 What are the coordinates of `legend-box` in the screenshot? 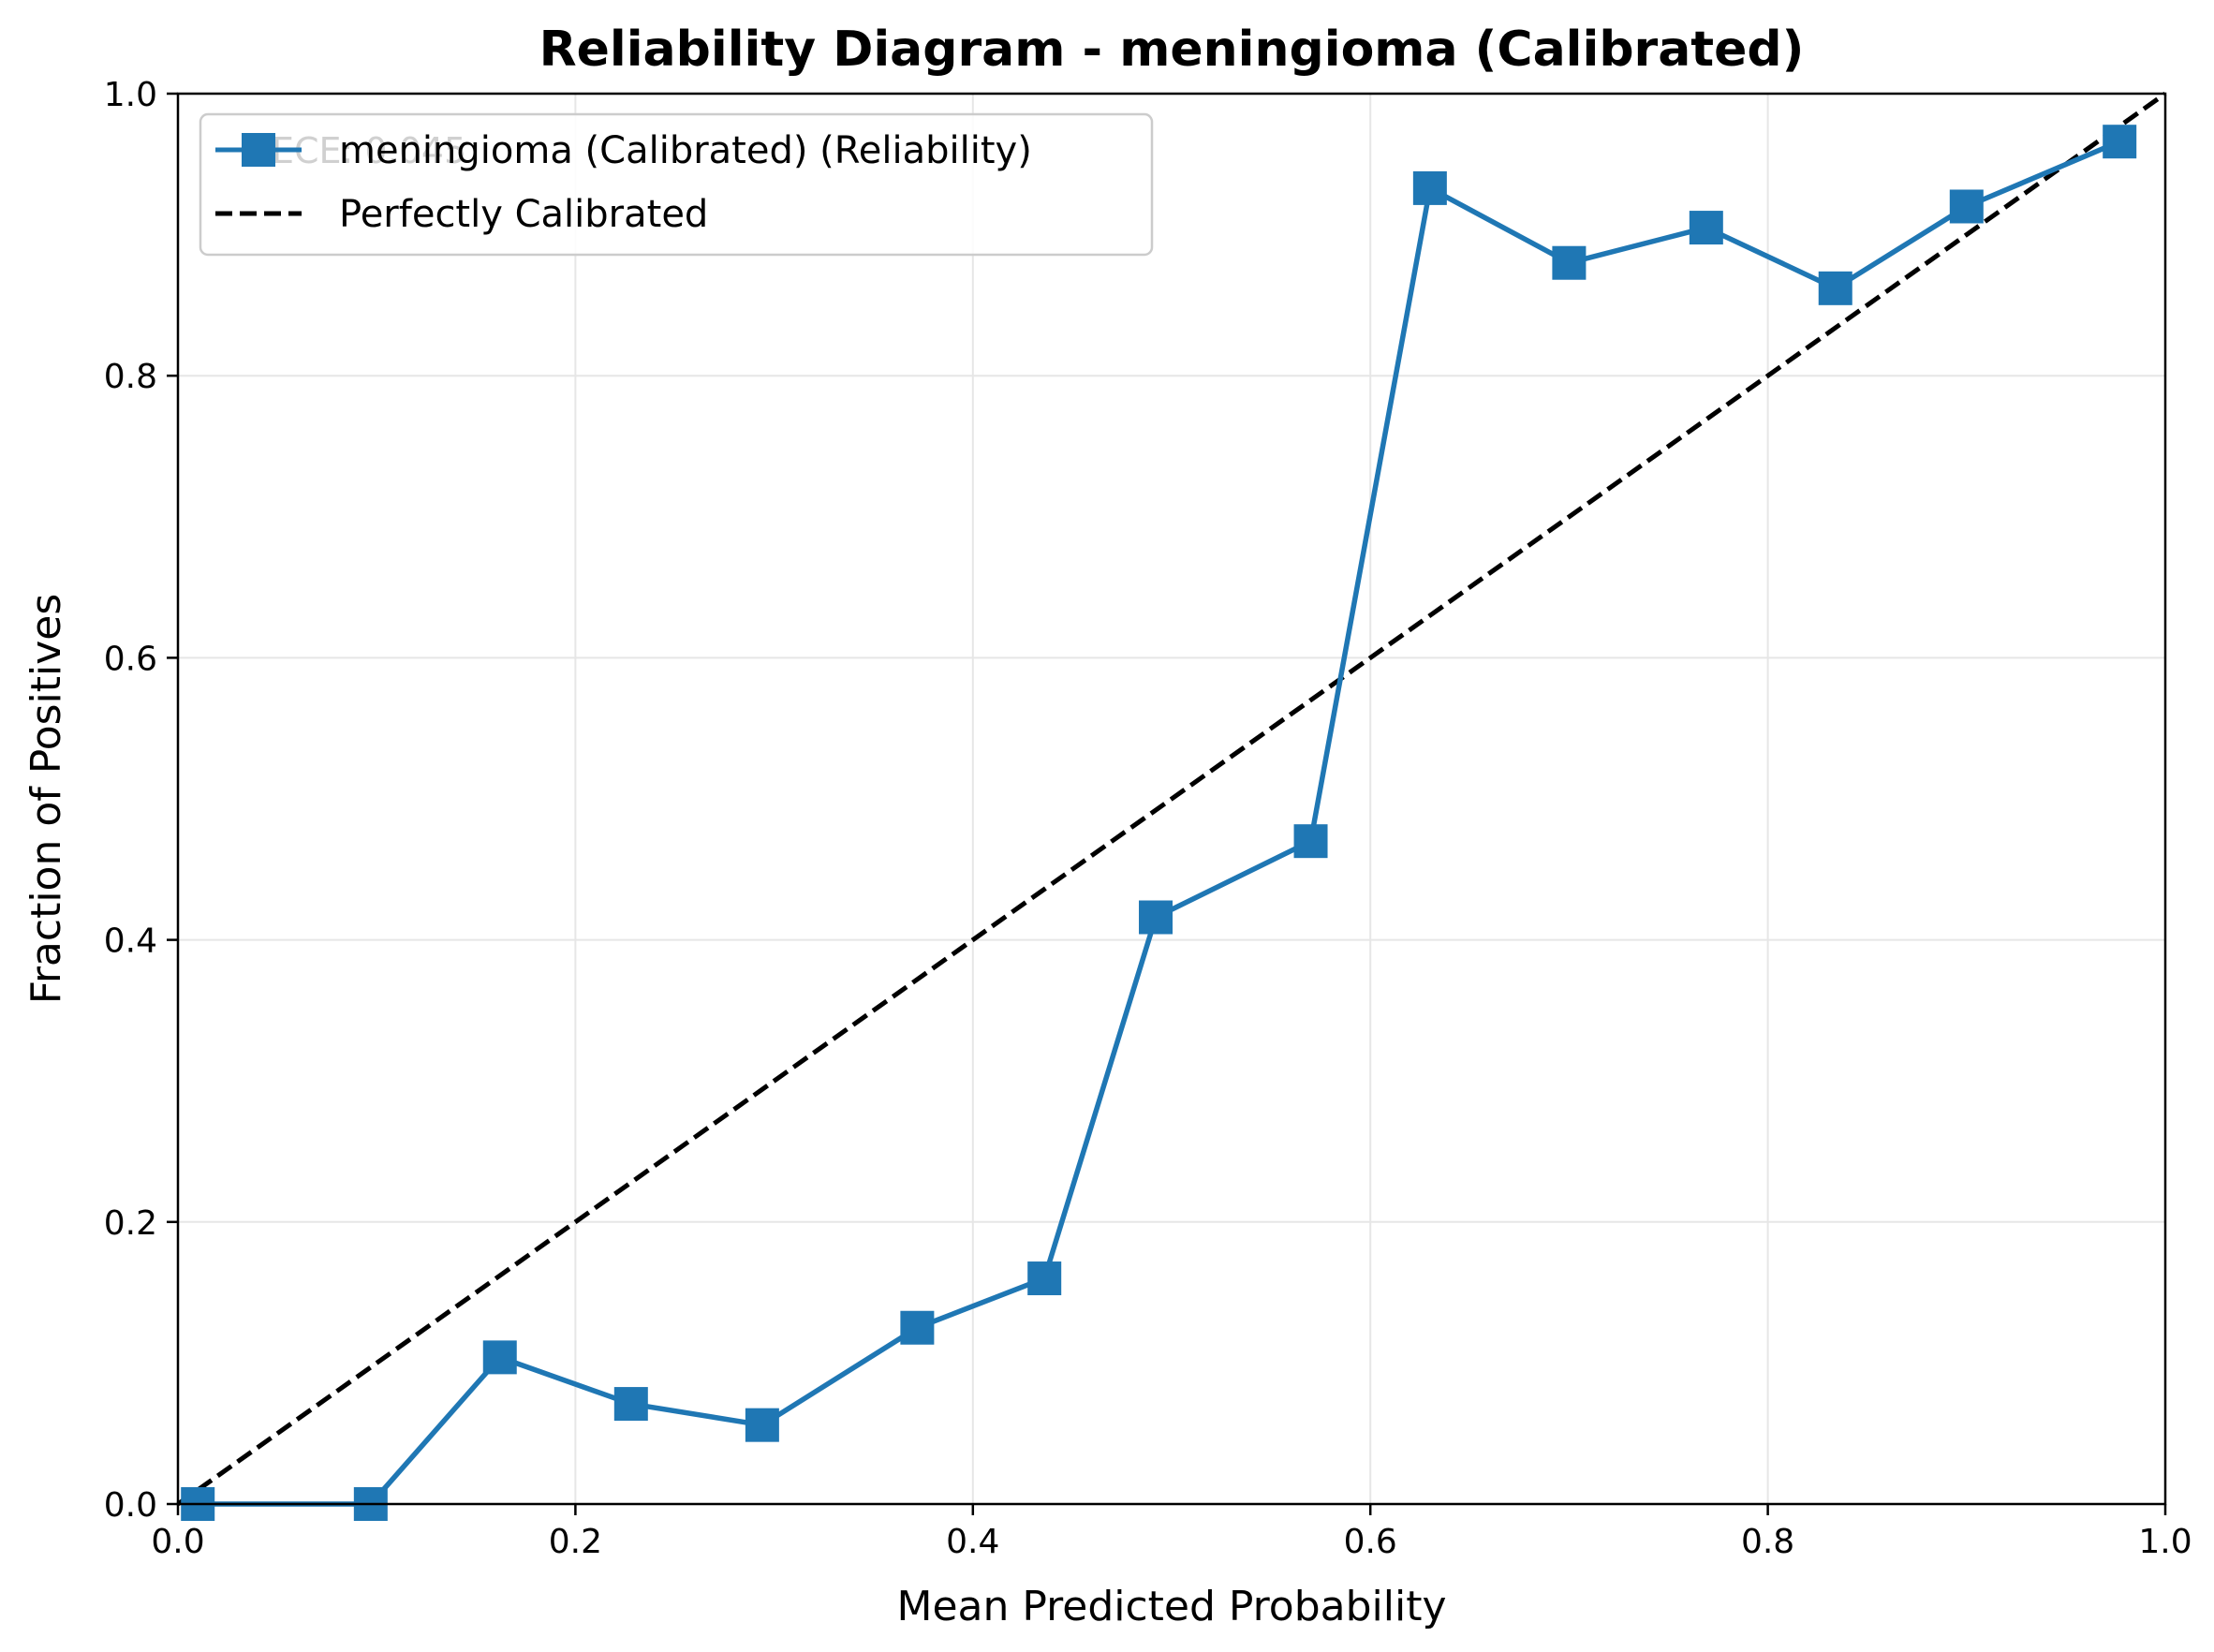 It's located at (676, 184).